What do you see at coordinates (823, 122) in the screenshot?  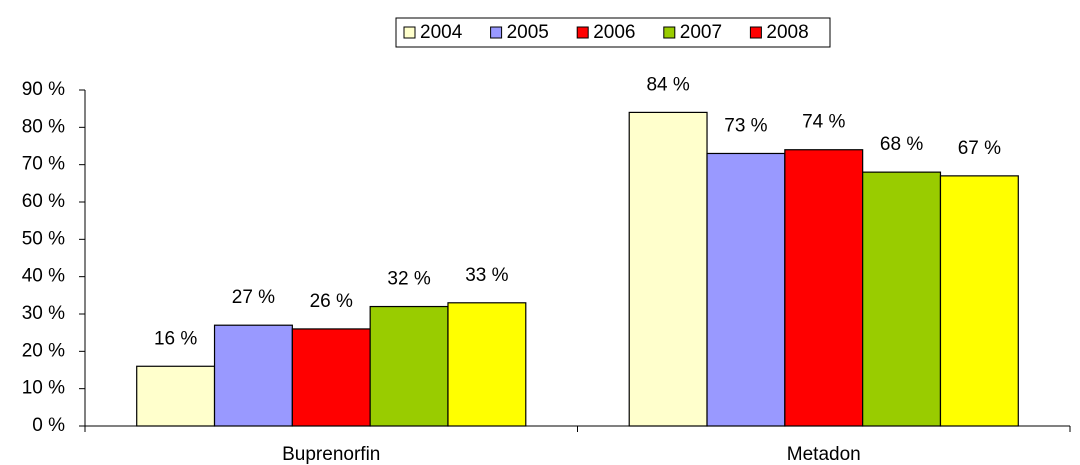 I see `value-label: 74 %` at bounding box center [823, 122].